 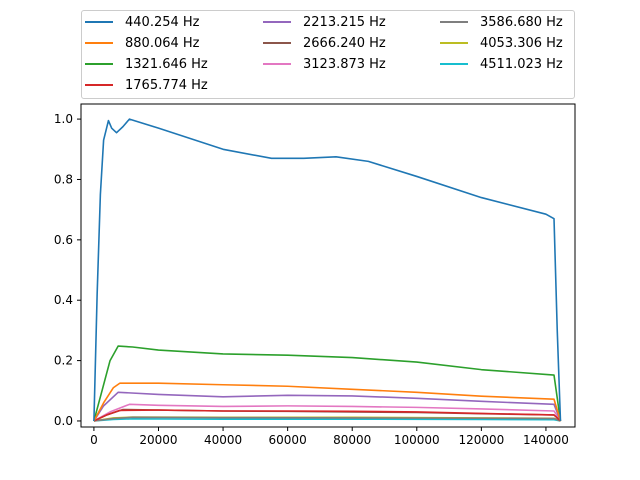 What do you see at coordinates (417, 440) in the screenshot?
I see `x-tick-label: 100000` at bounding box center [417, 440].